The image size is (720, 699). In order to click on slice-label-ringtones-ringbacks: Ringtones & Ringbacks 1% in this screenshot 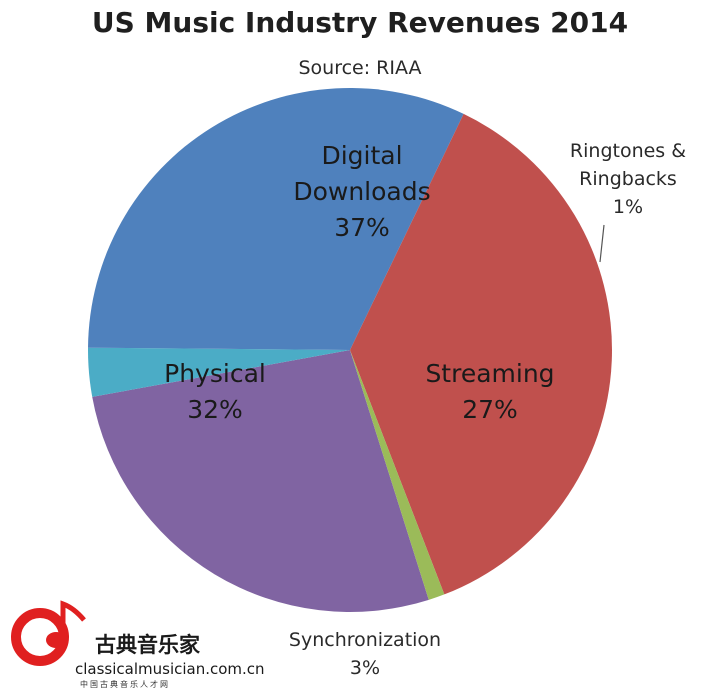, I will do `click(628, 179)`.